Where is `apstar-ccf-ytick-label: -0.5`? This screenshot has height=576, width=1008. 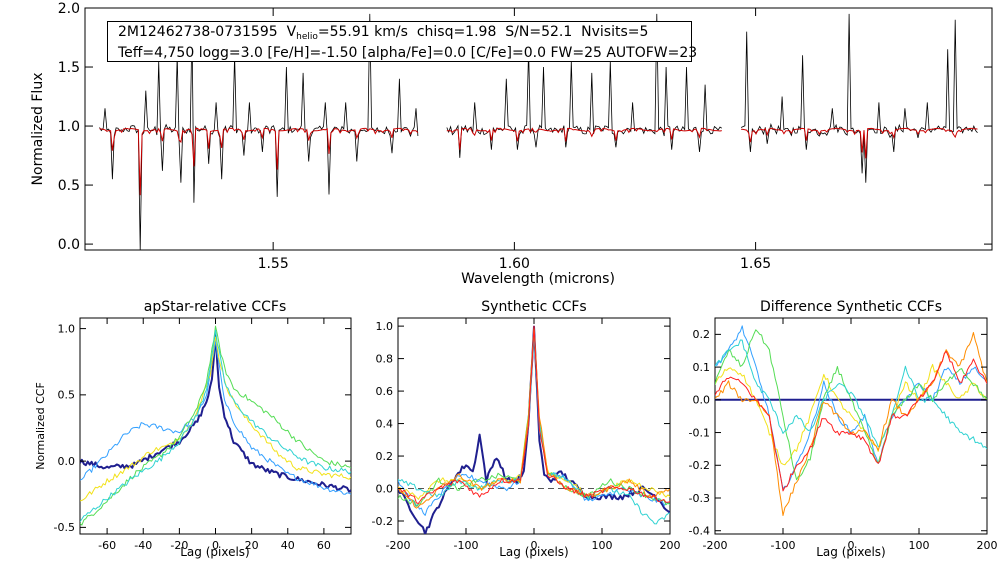 apstar-ccf-ytick-label: -0.5 is located at coordinates (64, 527).